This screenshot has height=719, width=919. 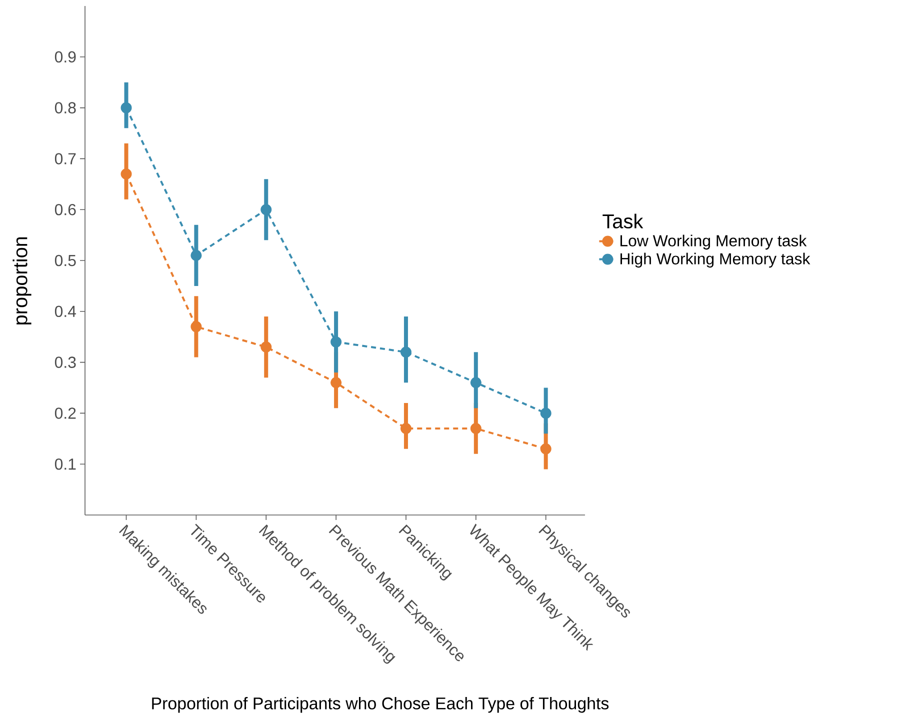 What do you see at coordinates (65, 413) in the screenshot?
I see `y-tick-label: 0.2` at bounding box center [65, 413].